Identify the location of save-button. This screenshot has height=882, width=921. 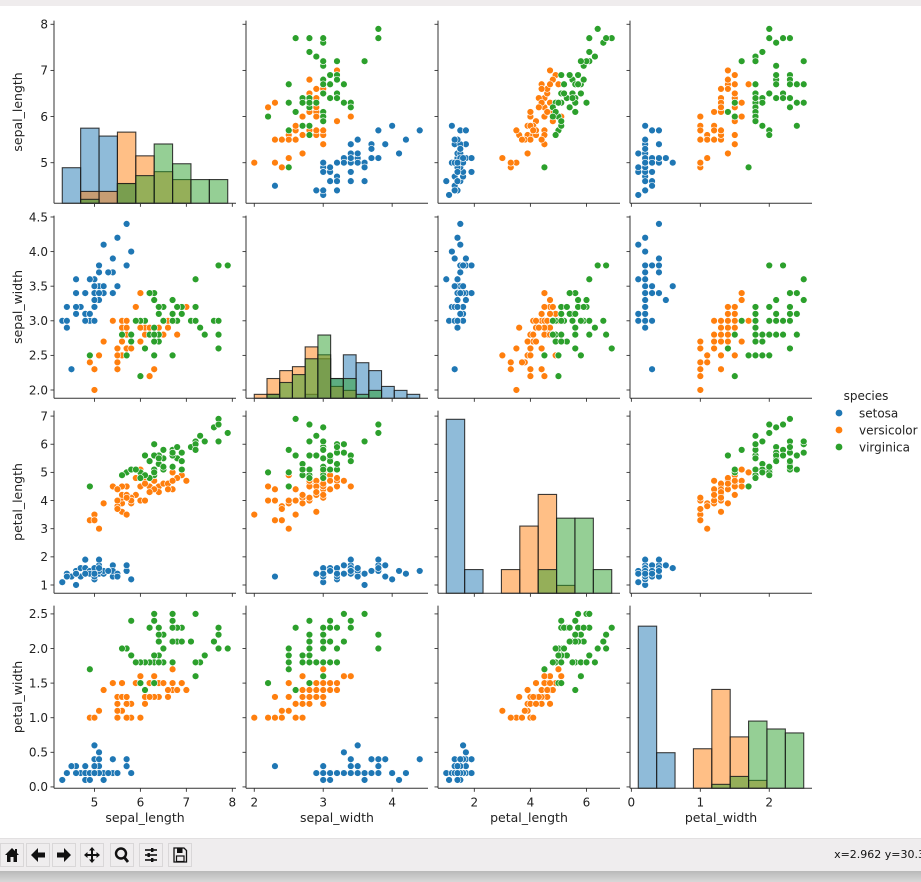
(180, 855).